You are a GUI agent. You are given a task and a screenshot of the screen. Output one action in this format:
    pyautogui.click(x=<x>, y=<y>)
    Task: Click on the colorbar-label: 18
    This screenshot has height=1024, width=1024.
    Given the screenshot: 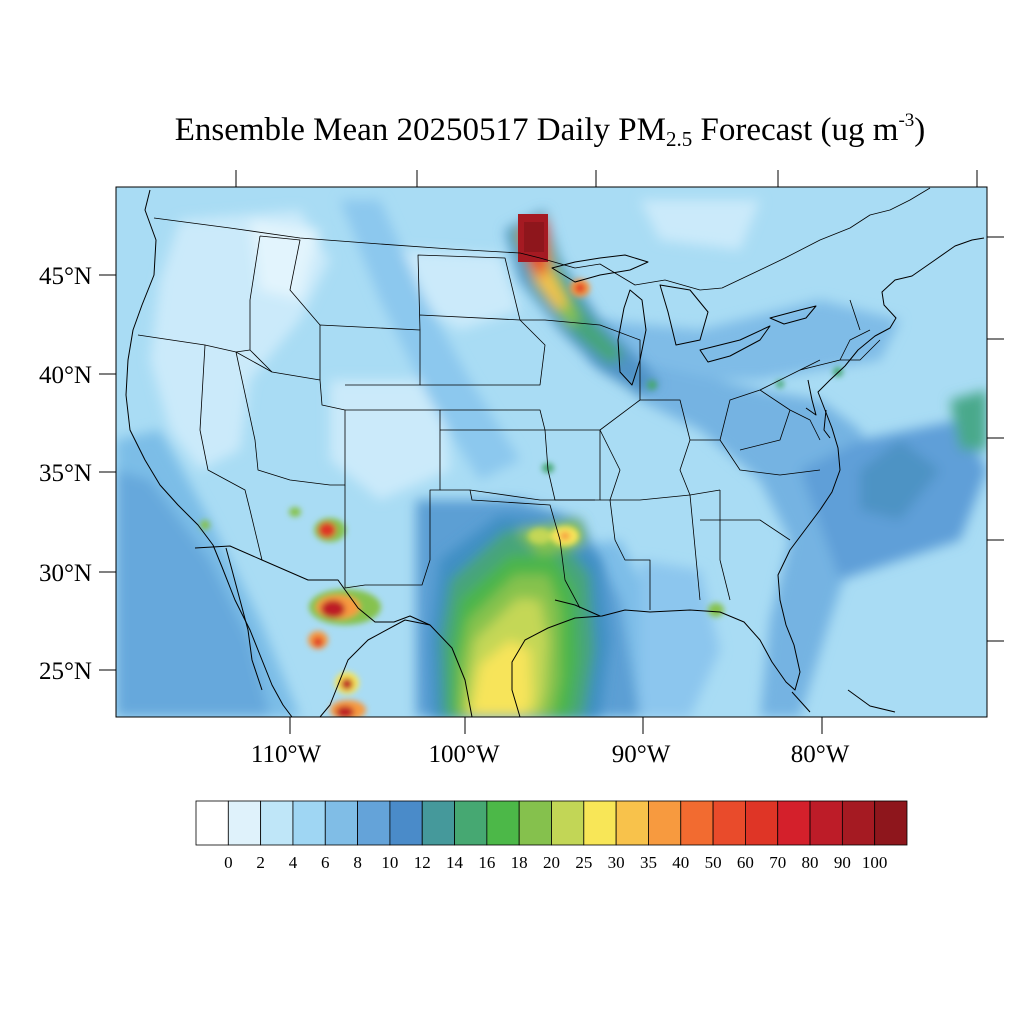 What is the action you would take?
    pyautogui.click(x=519, y=862)
    